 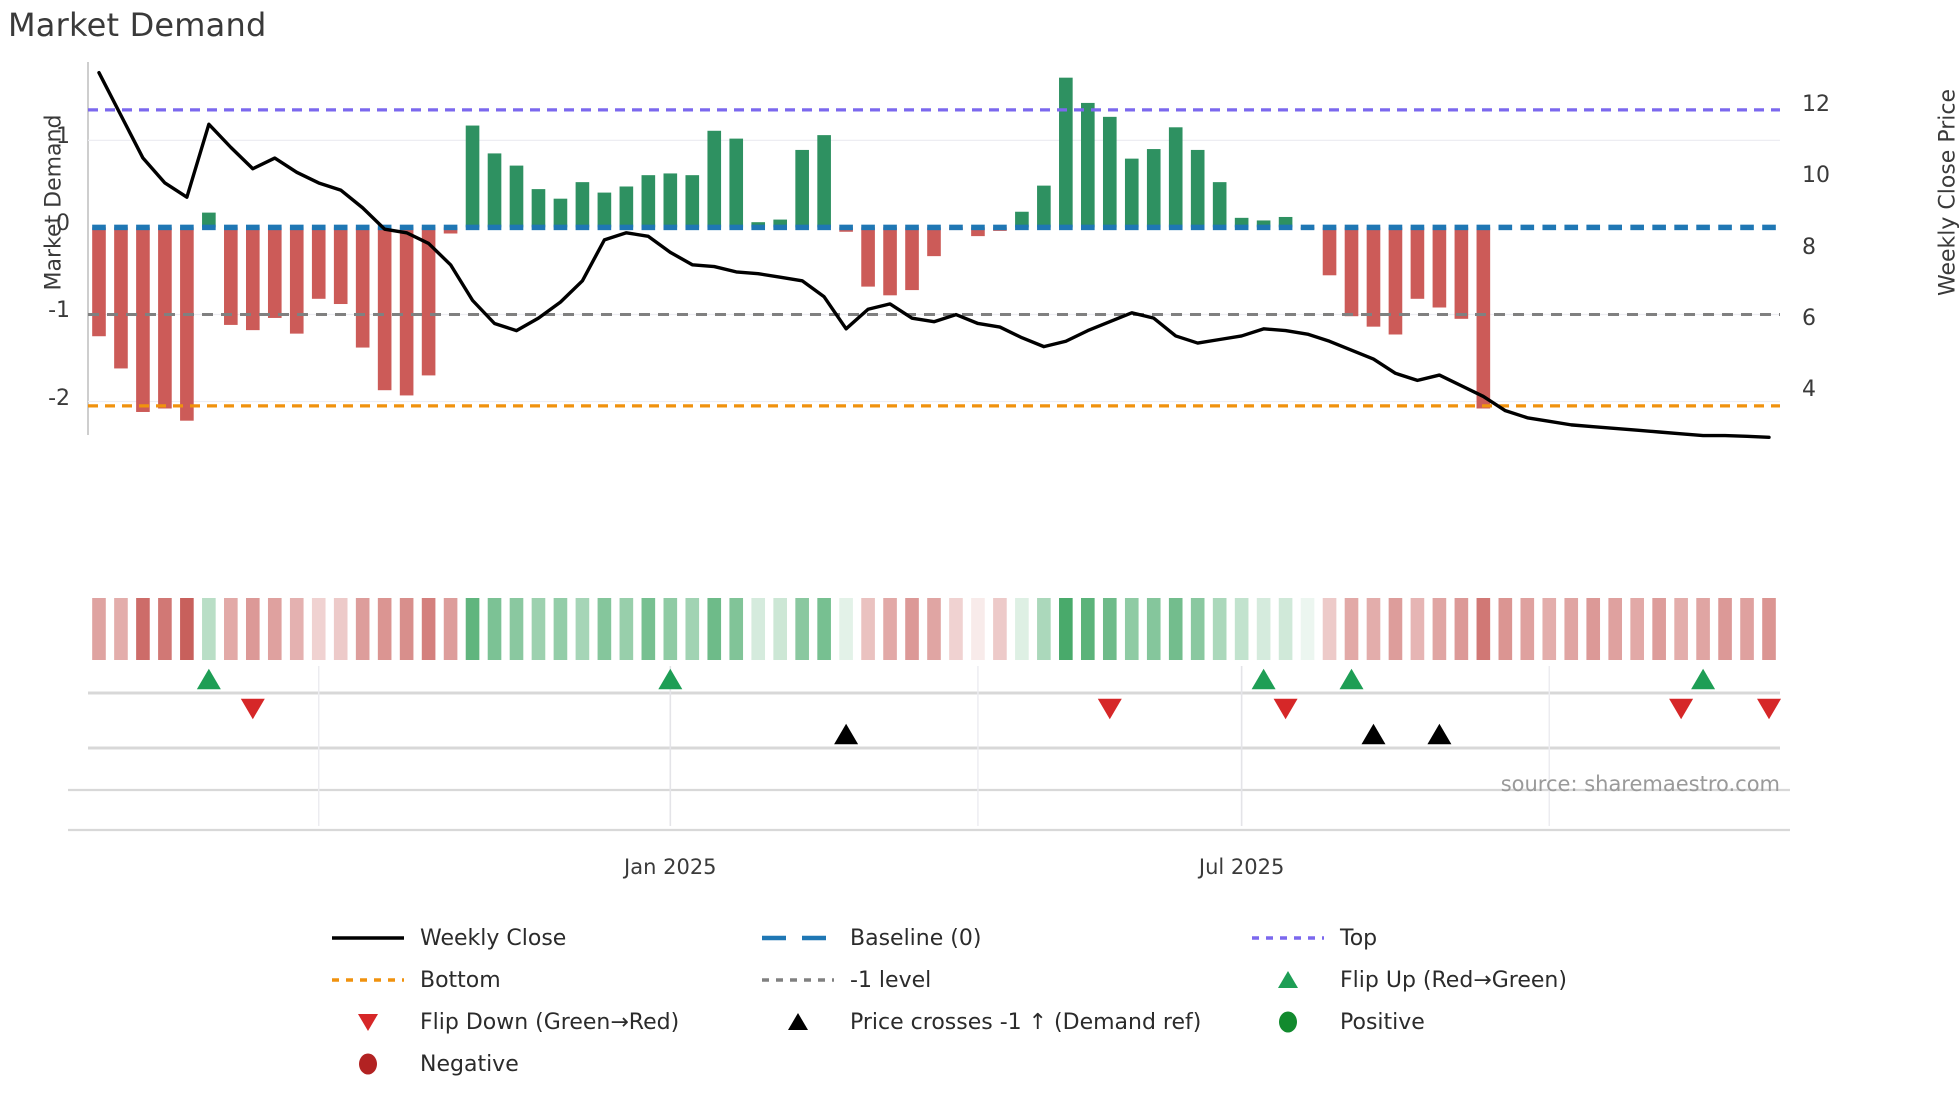 I want to click on y-axis-left-tick: 1, so click(x=63, y=137).